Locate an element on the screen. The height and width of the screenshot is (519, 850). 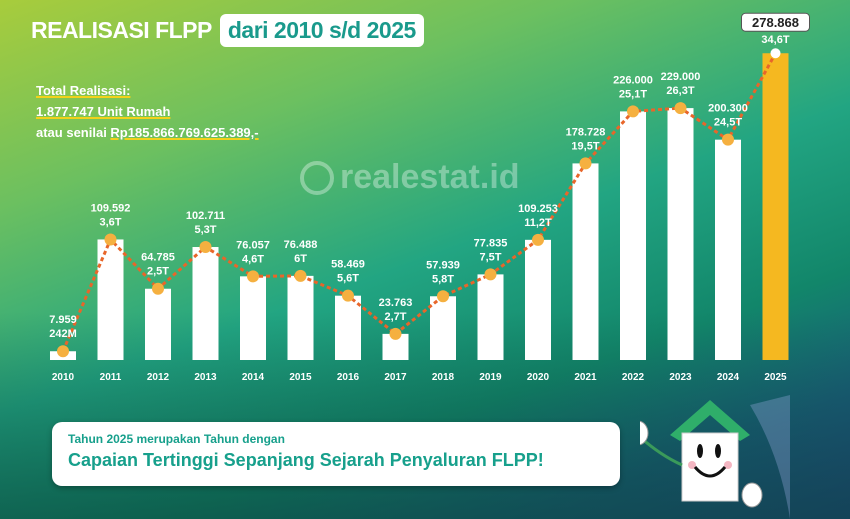
bar-2019 is located at coordinates (490, 317).